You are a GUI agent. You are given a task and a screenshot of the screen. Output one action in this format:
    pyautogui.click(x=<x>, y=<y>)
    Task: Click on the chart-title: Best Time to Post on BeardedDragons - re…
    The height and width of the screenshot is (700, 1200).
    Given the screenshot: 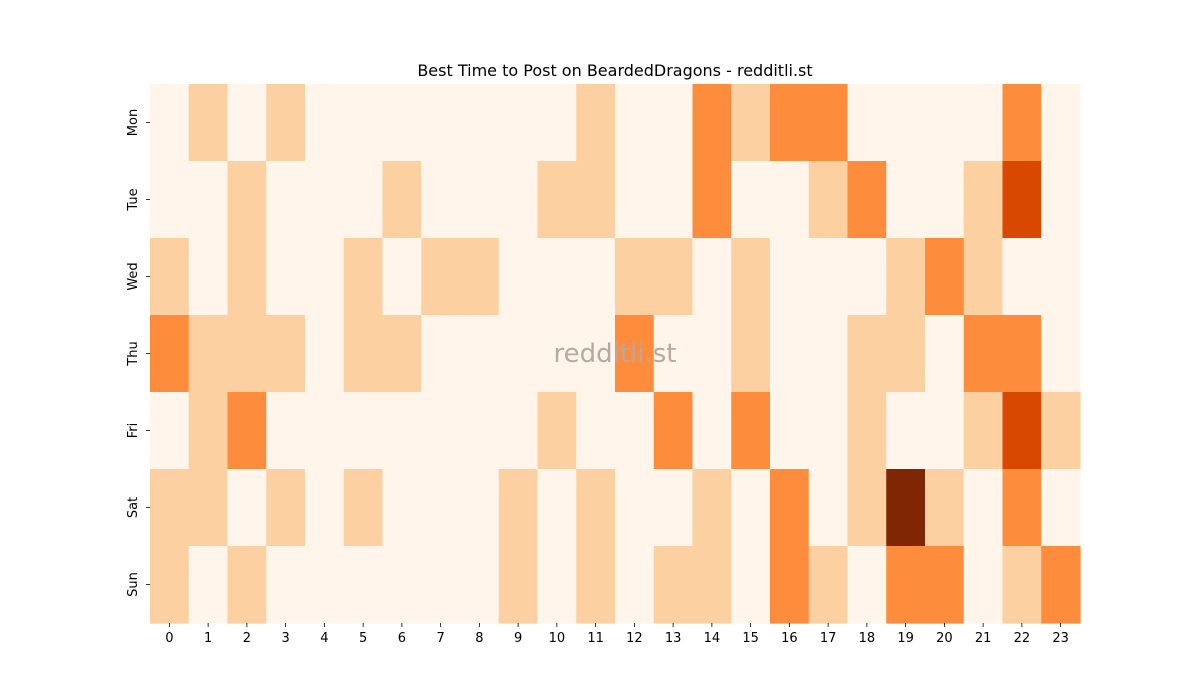 What is the action you would take?
    pyautogui.click(x=614, y=70)
    